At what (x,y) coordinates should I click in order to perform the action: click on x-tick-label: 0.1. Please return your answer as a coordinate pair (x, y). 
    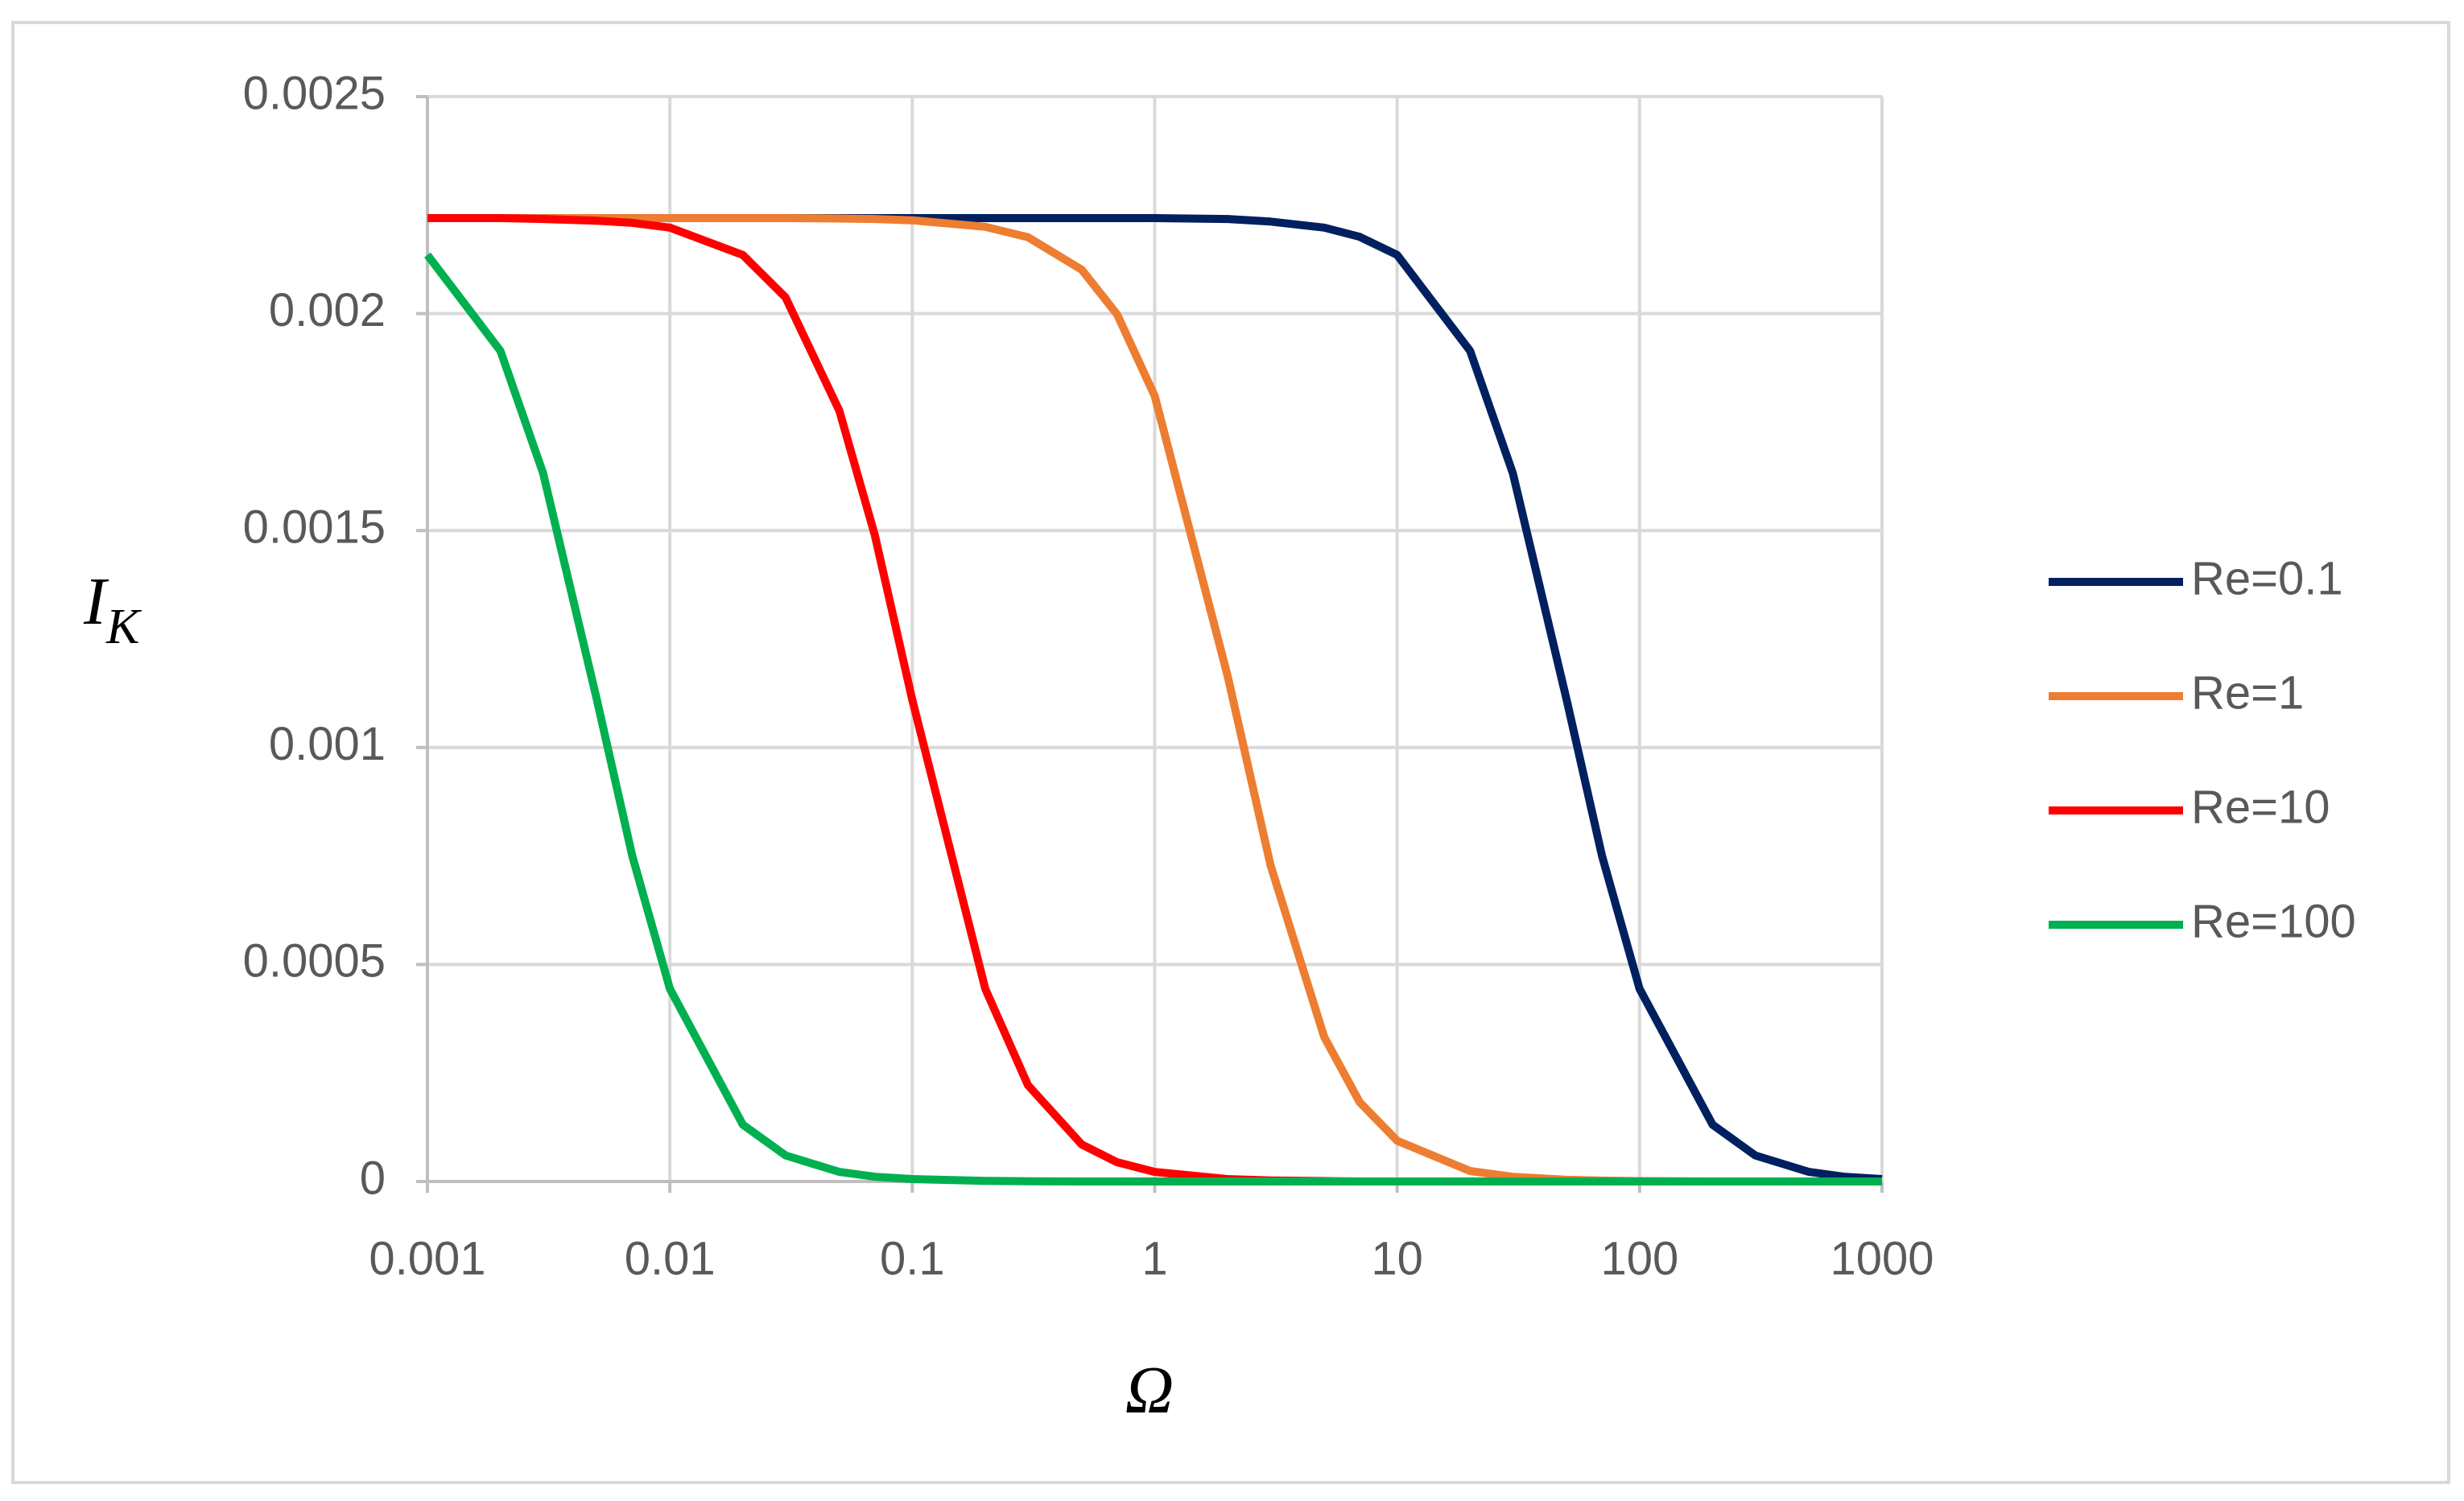
    Looking at the image, I should click on (913, 1258).